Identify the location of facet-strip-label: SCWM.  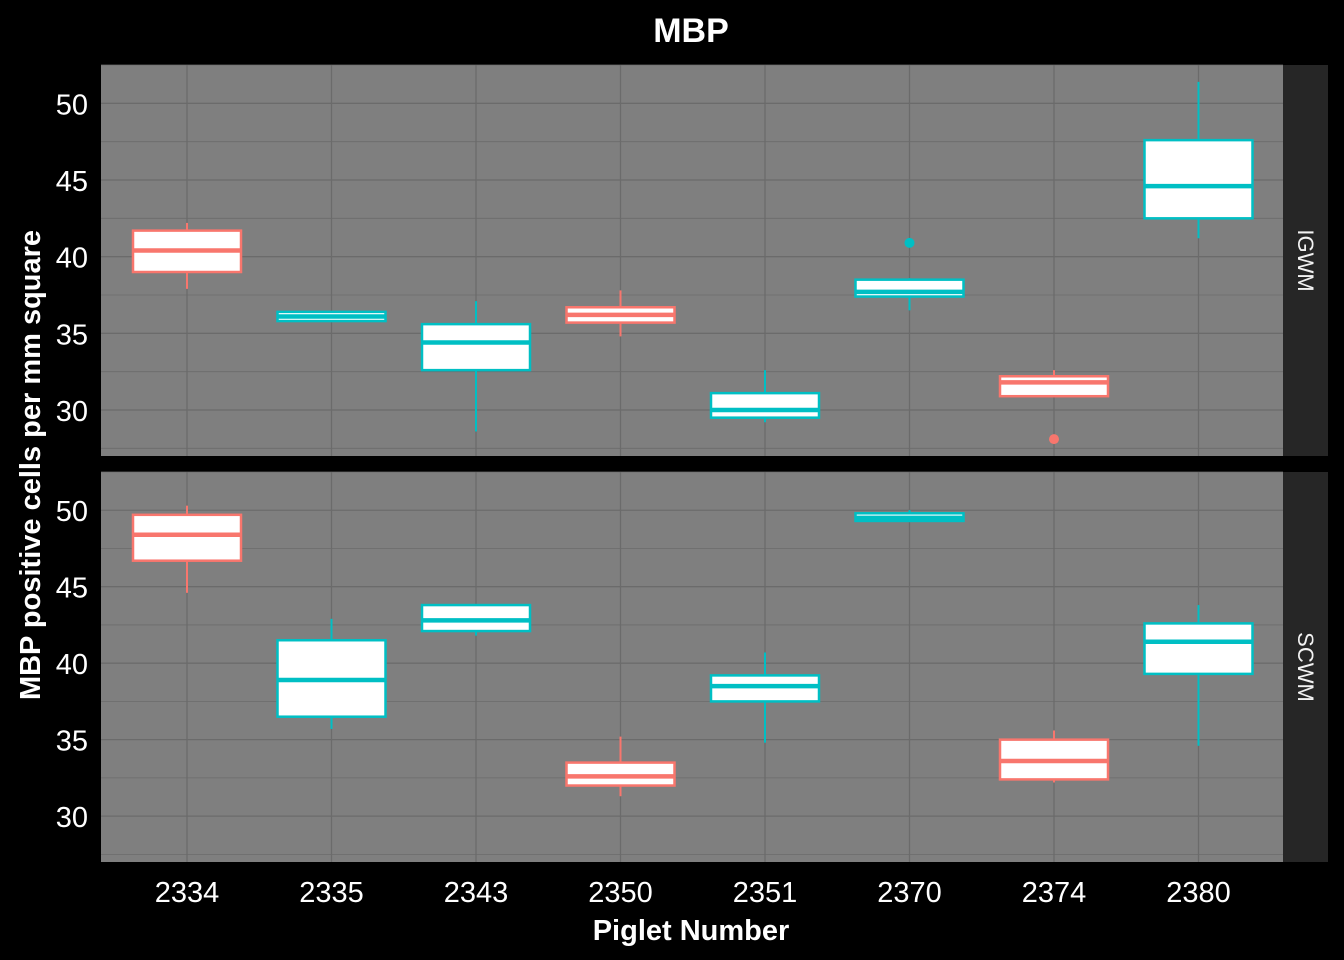
(1305, 667).